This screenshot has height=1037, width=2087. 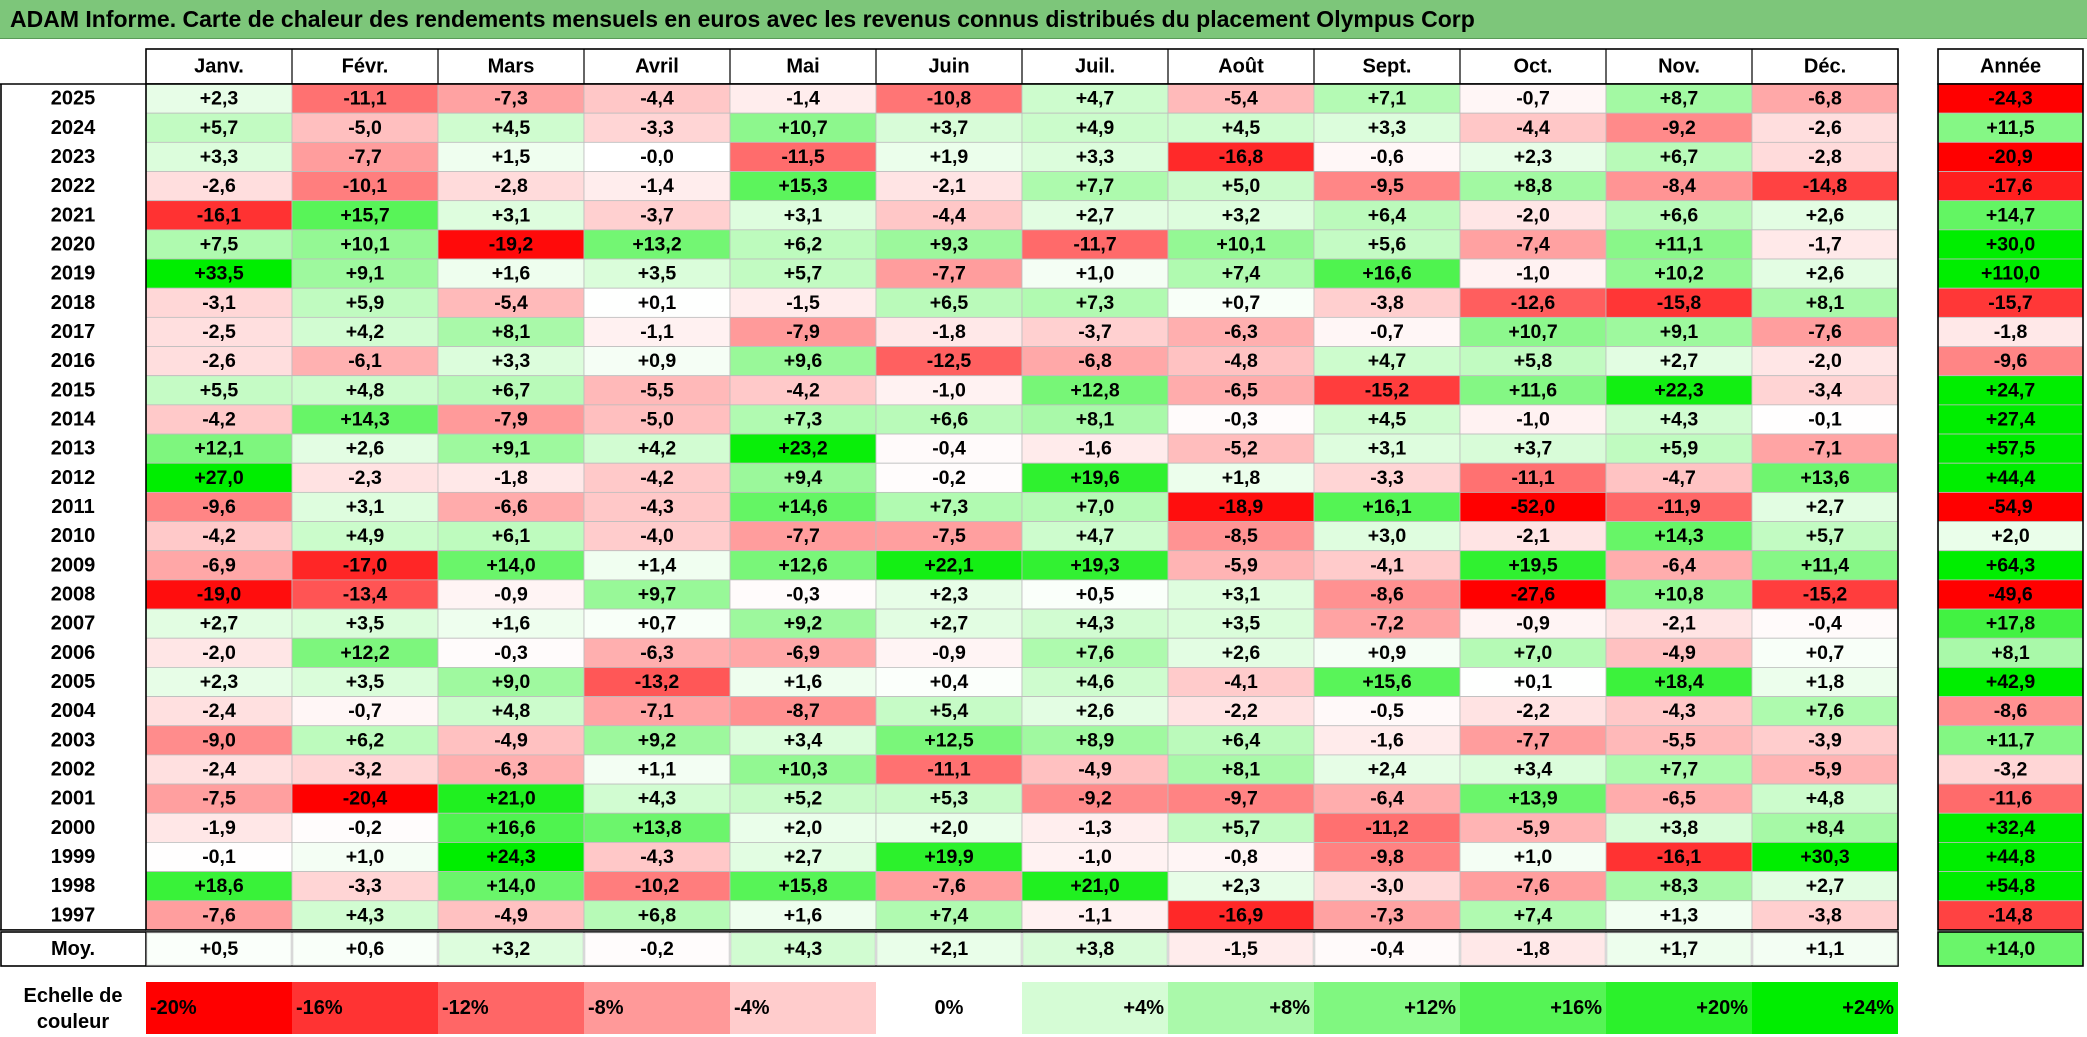 What do you see at coordinates (511, 949) in the screenshot?
I see `average-value: +3,2` at bounding box center [511, 949].